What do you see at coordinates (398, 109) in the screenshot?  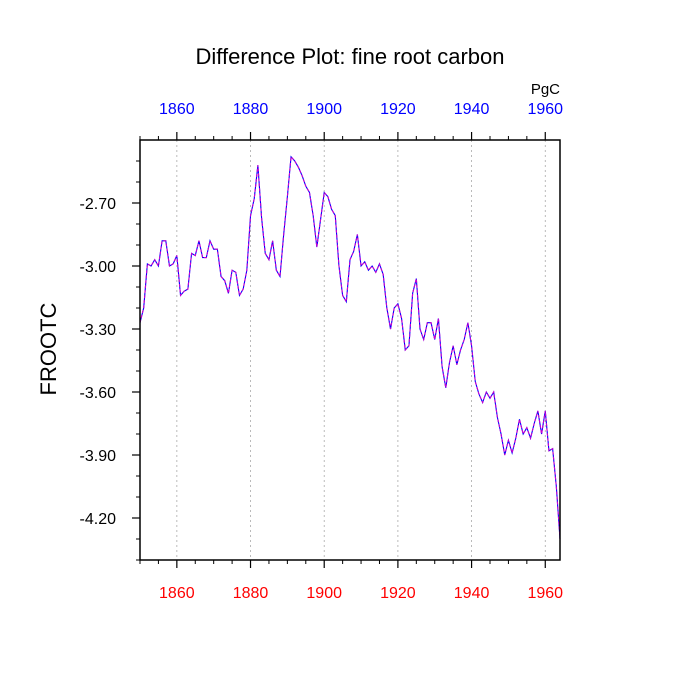 I see `x-tick-label-top: 1920` at bounding box center [398, 109].